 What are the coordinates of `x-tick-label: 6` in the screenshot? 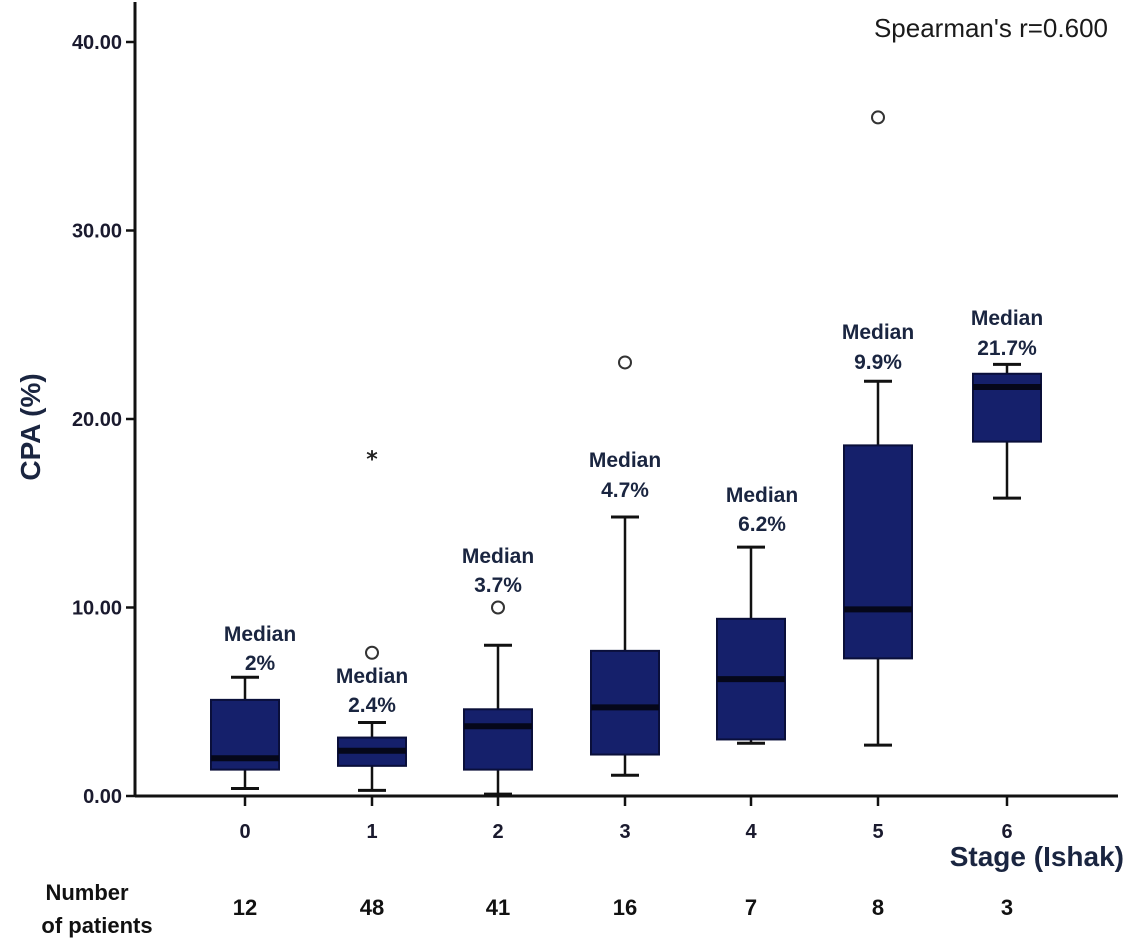 It's located at (1006, 832).